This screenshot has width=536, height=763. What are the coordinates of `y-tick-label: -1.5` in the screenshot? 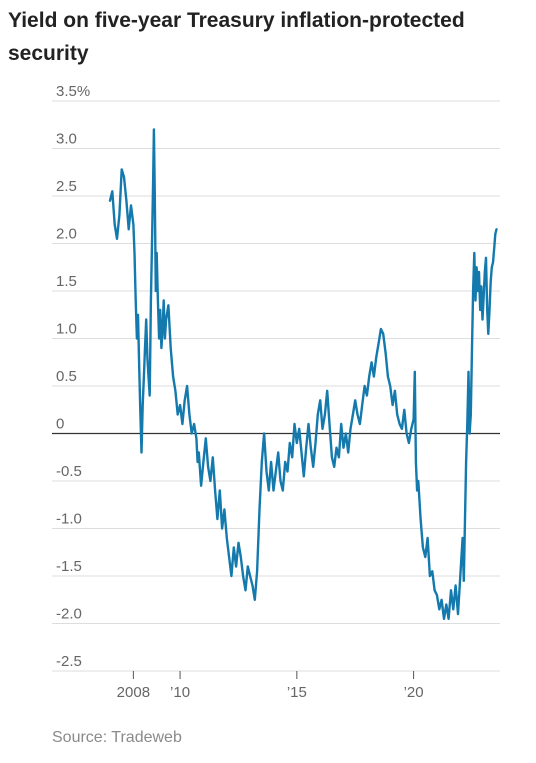 It's located at (69, 566).